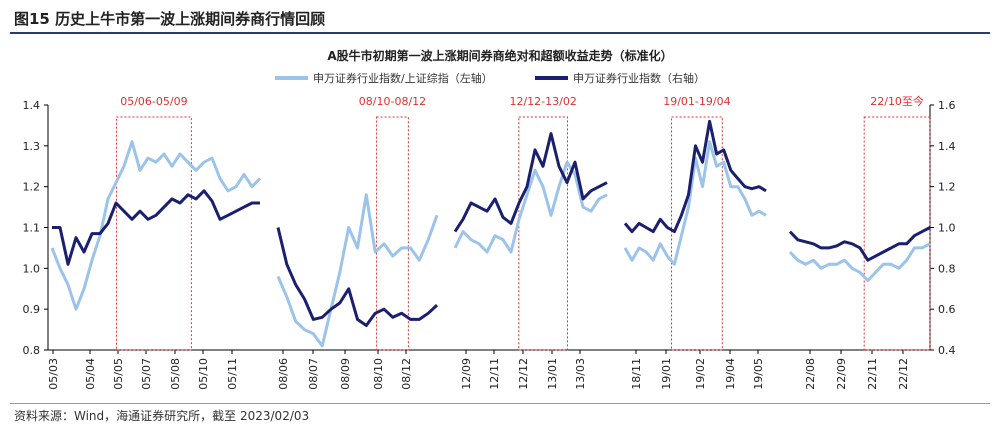  What do you see at coordinates (466, 374) in the screenshot?
I see `x-tick-label: 12/09` at bounding box center [466, 374].